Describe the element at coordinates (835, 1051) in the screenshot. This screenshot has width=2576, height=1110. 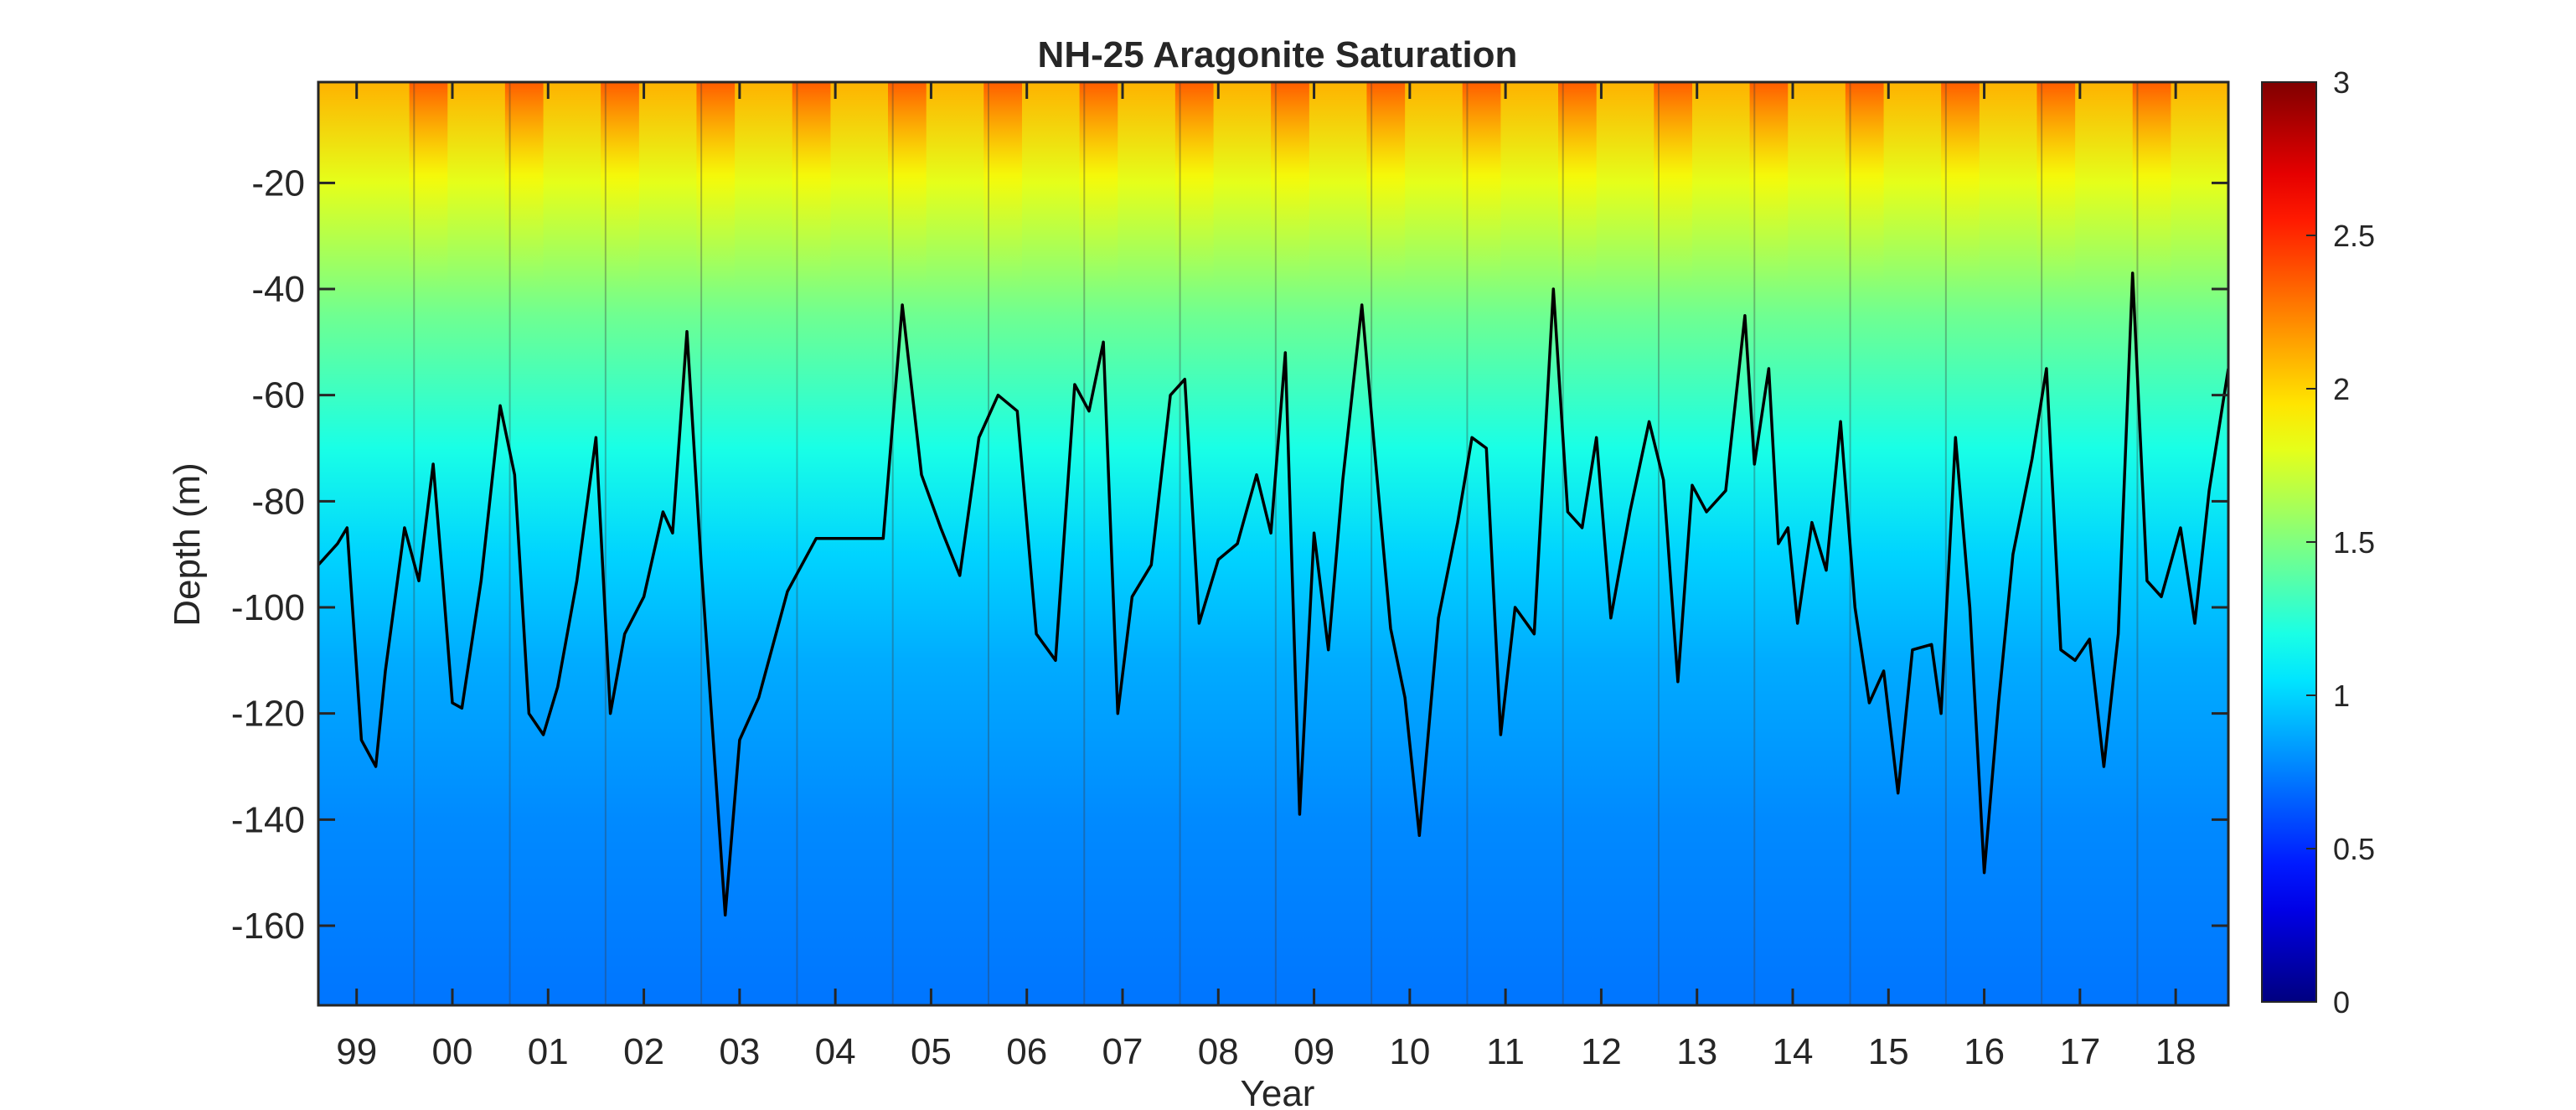
I see `x-tick-label: 04` at that location.